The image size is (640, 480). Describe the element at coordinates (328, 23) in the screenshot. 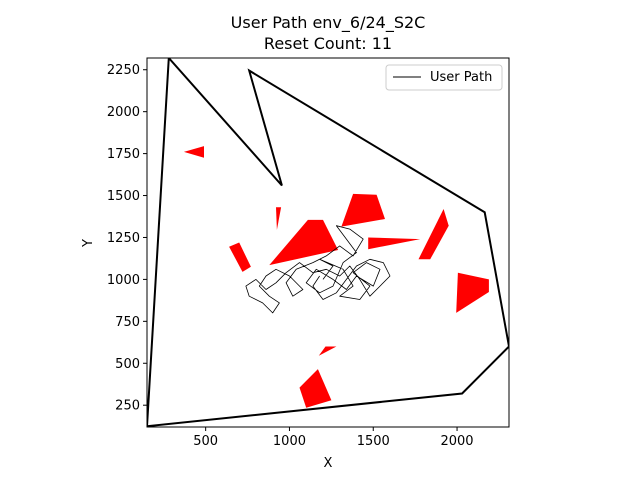

I see `chart-title-line1: User Path env_6/24_S2C` at that location.